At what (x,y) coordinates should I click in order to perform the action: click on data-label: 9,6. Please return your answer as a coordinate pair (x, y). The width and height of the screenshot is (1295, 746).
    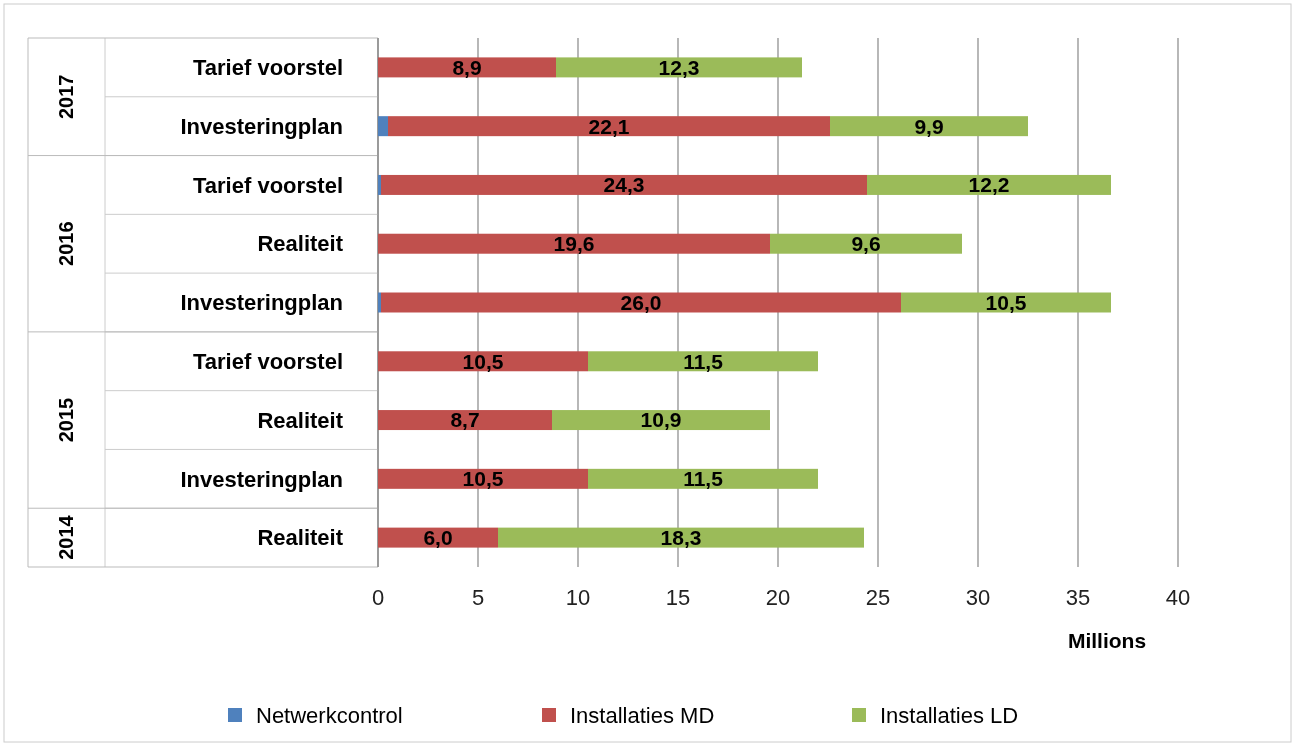
    Looking at the image, I should click on (866, 244).